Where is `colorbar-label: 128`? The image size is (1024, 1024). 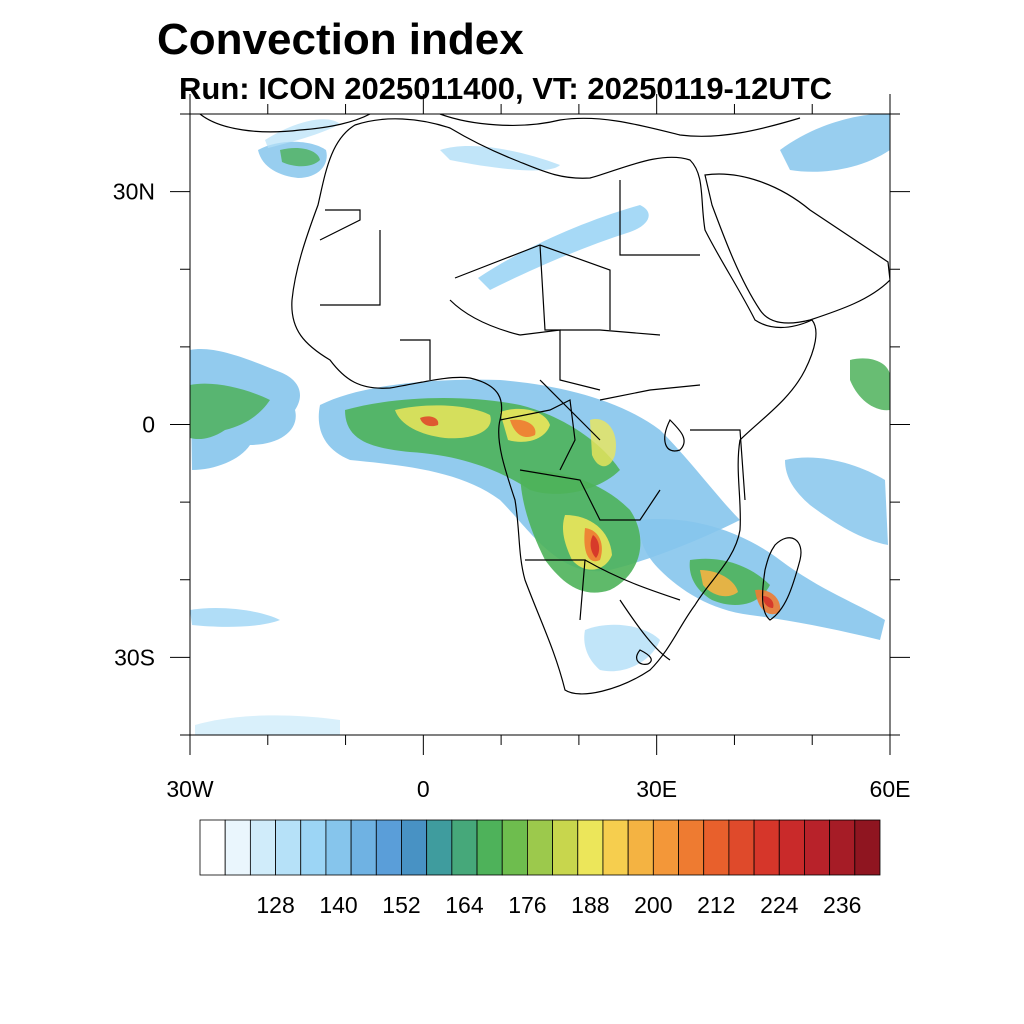
colorbar-label: 128 is located at coordinates (275, 905).